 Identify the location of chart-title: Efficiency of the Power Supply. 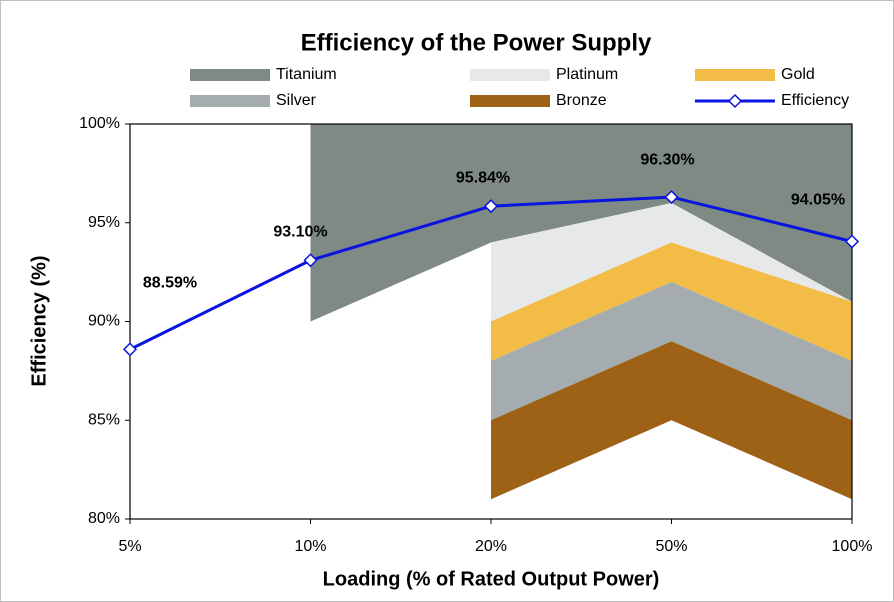
(476, 42).